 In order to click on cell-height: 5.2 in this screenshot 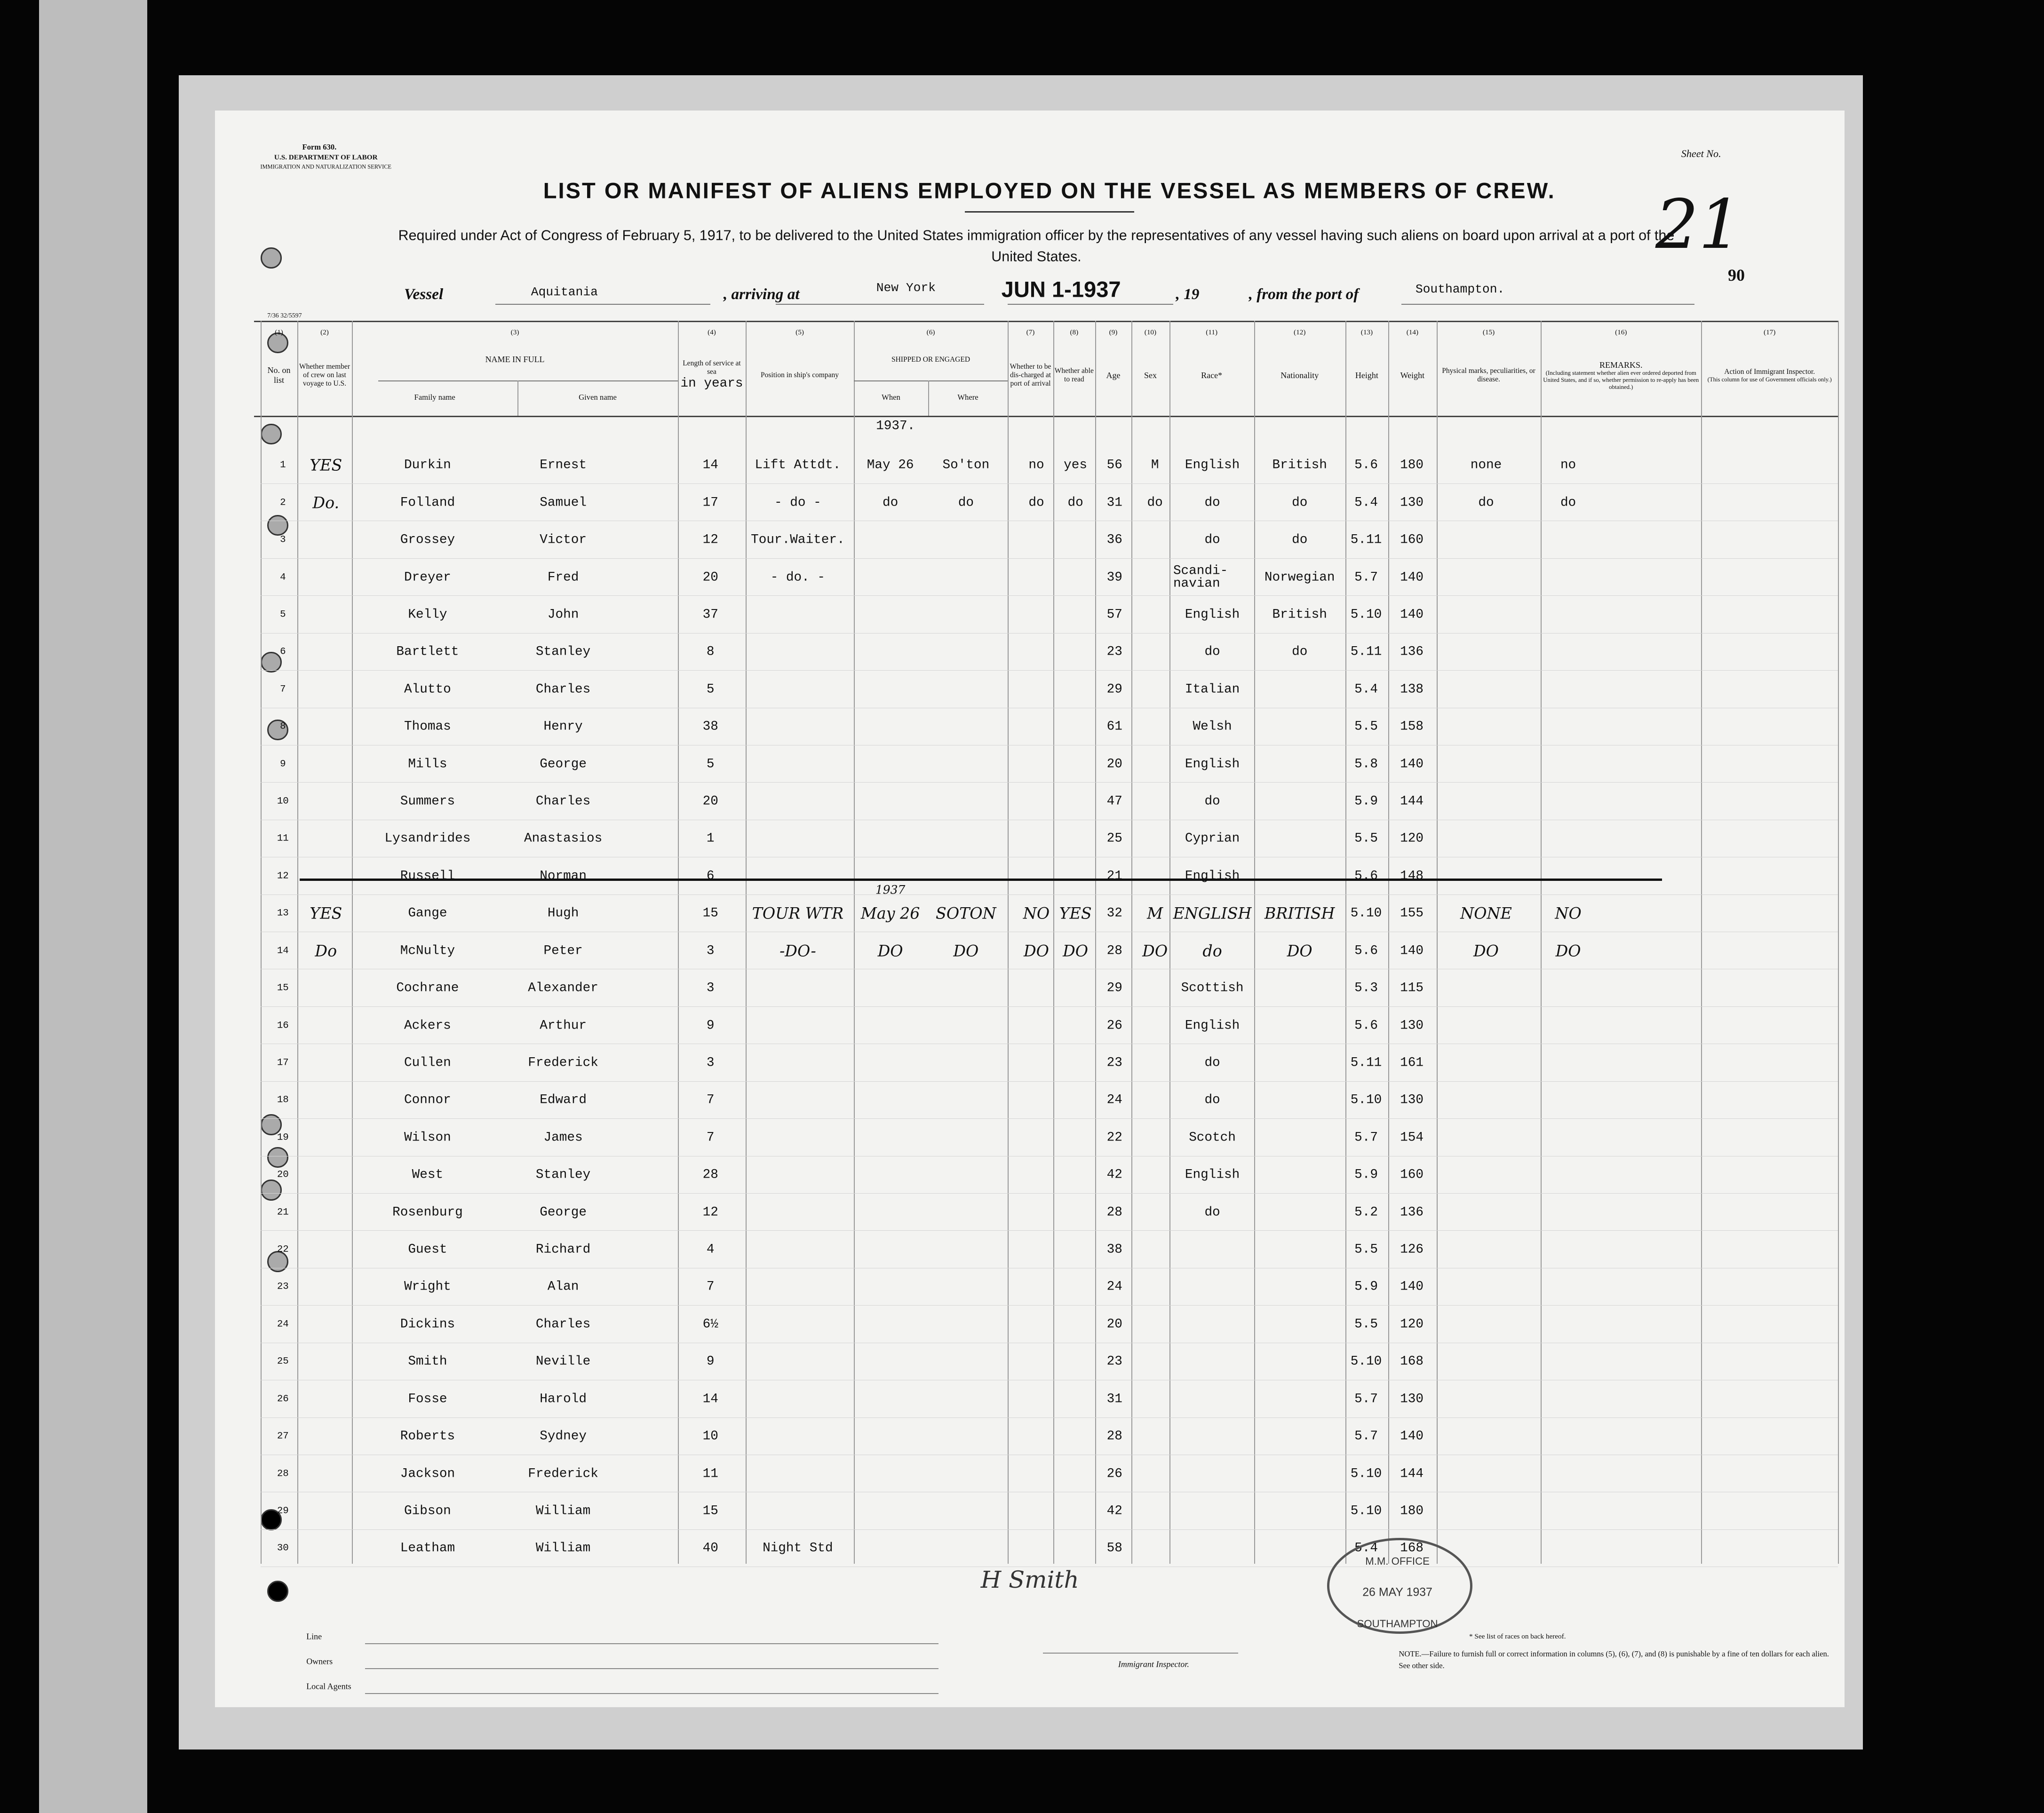, I will do `click(1366, 1212)`.